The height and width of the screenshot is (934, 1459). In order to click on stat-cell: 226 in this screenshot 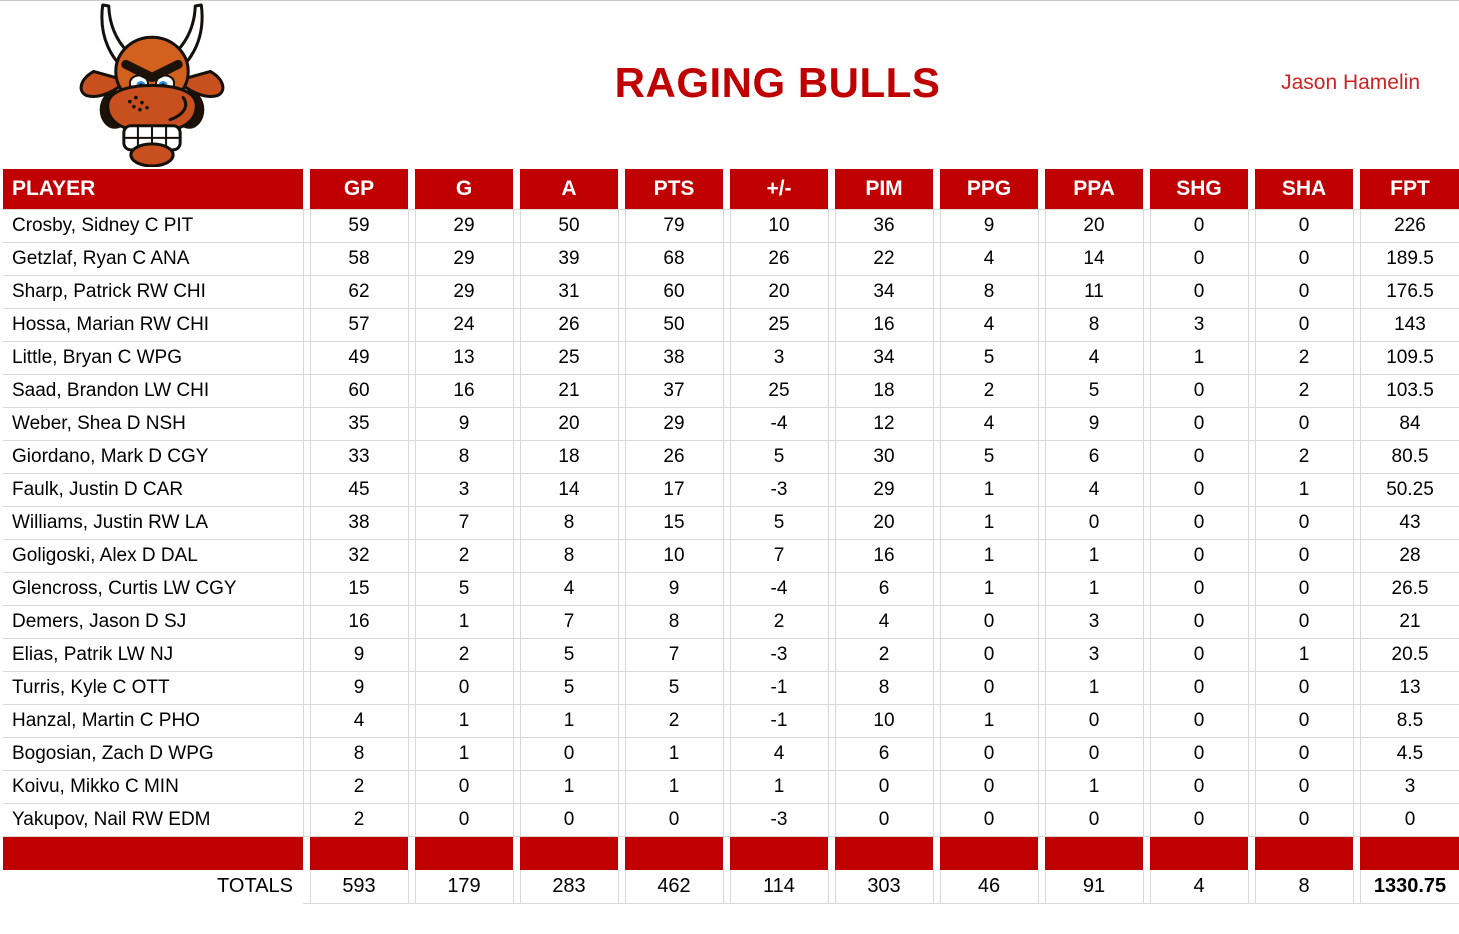, I will do `click(1409, 226)`.